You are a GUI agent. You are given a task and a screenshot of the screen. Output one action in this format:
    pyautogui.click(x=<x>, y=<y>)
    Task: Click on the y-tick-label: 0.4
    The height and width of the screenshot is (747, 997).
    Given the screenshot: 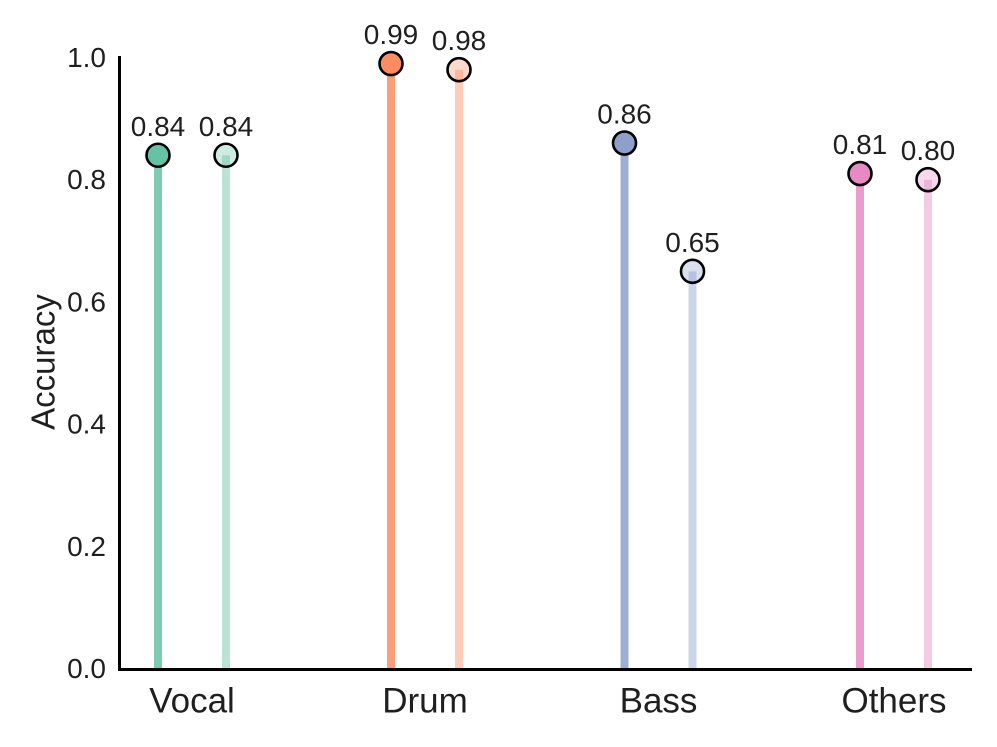 What is the action you would take?
    pyautogui.click(x=86, y=424)
    